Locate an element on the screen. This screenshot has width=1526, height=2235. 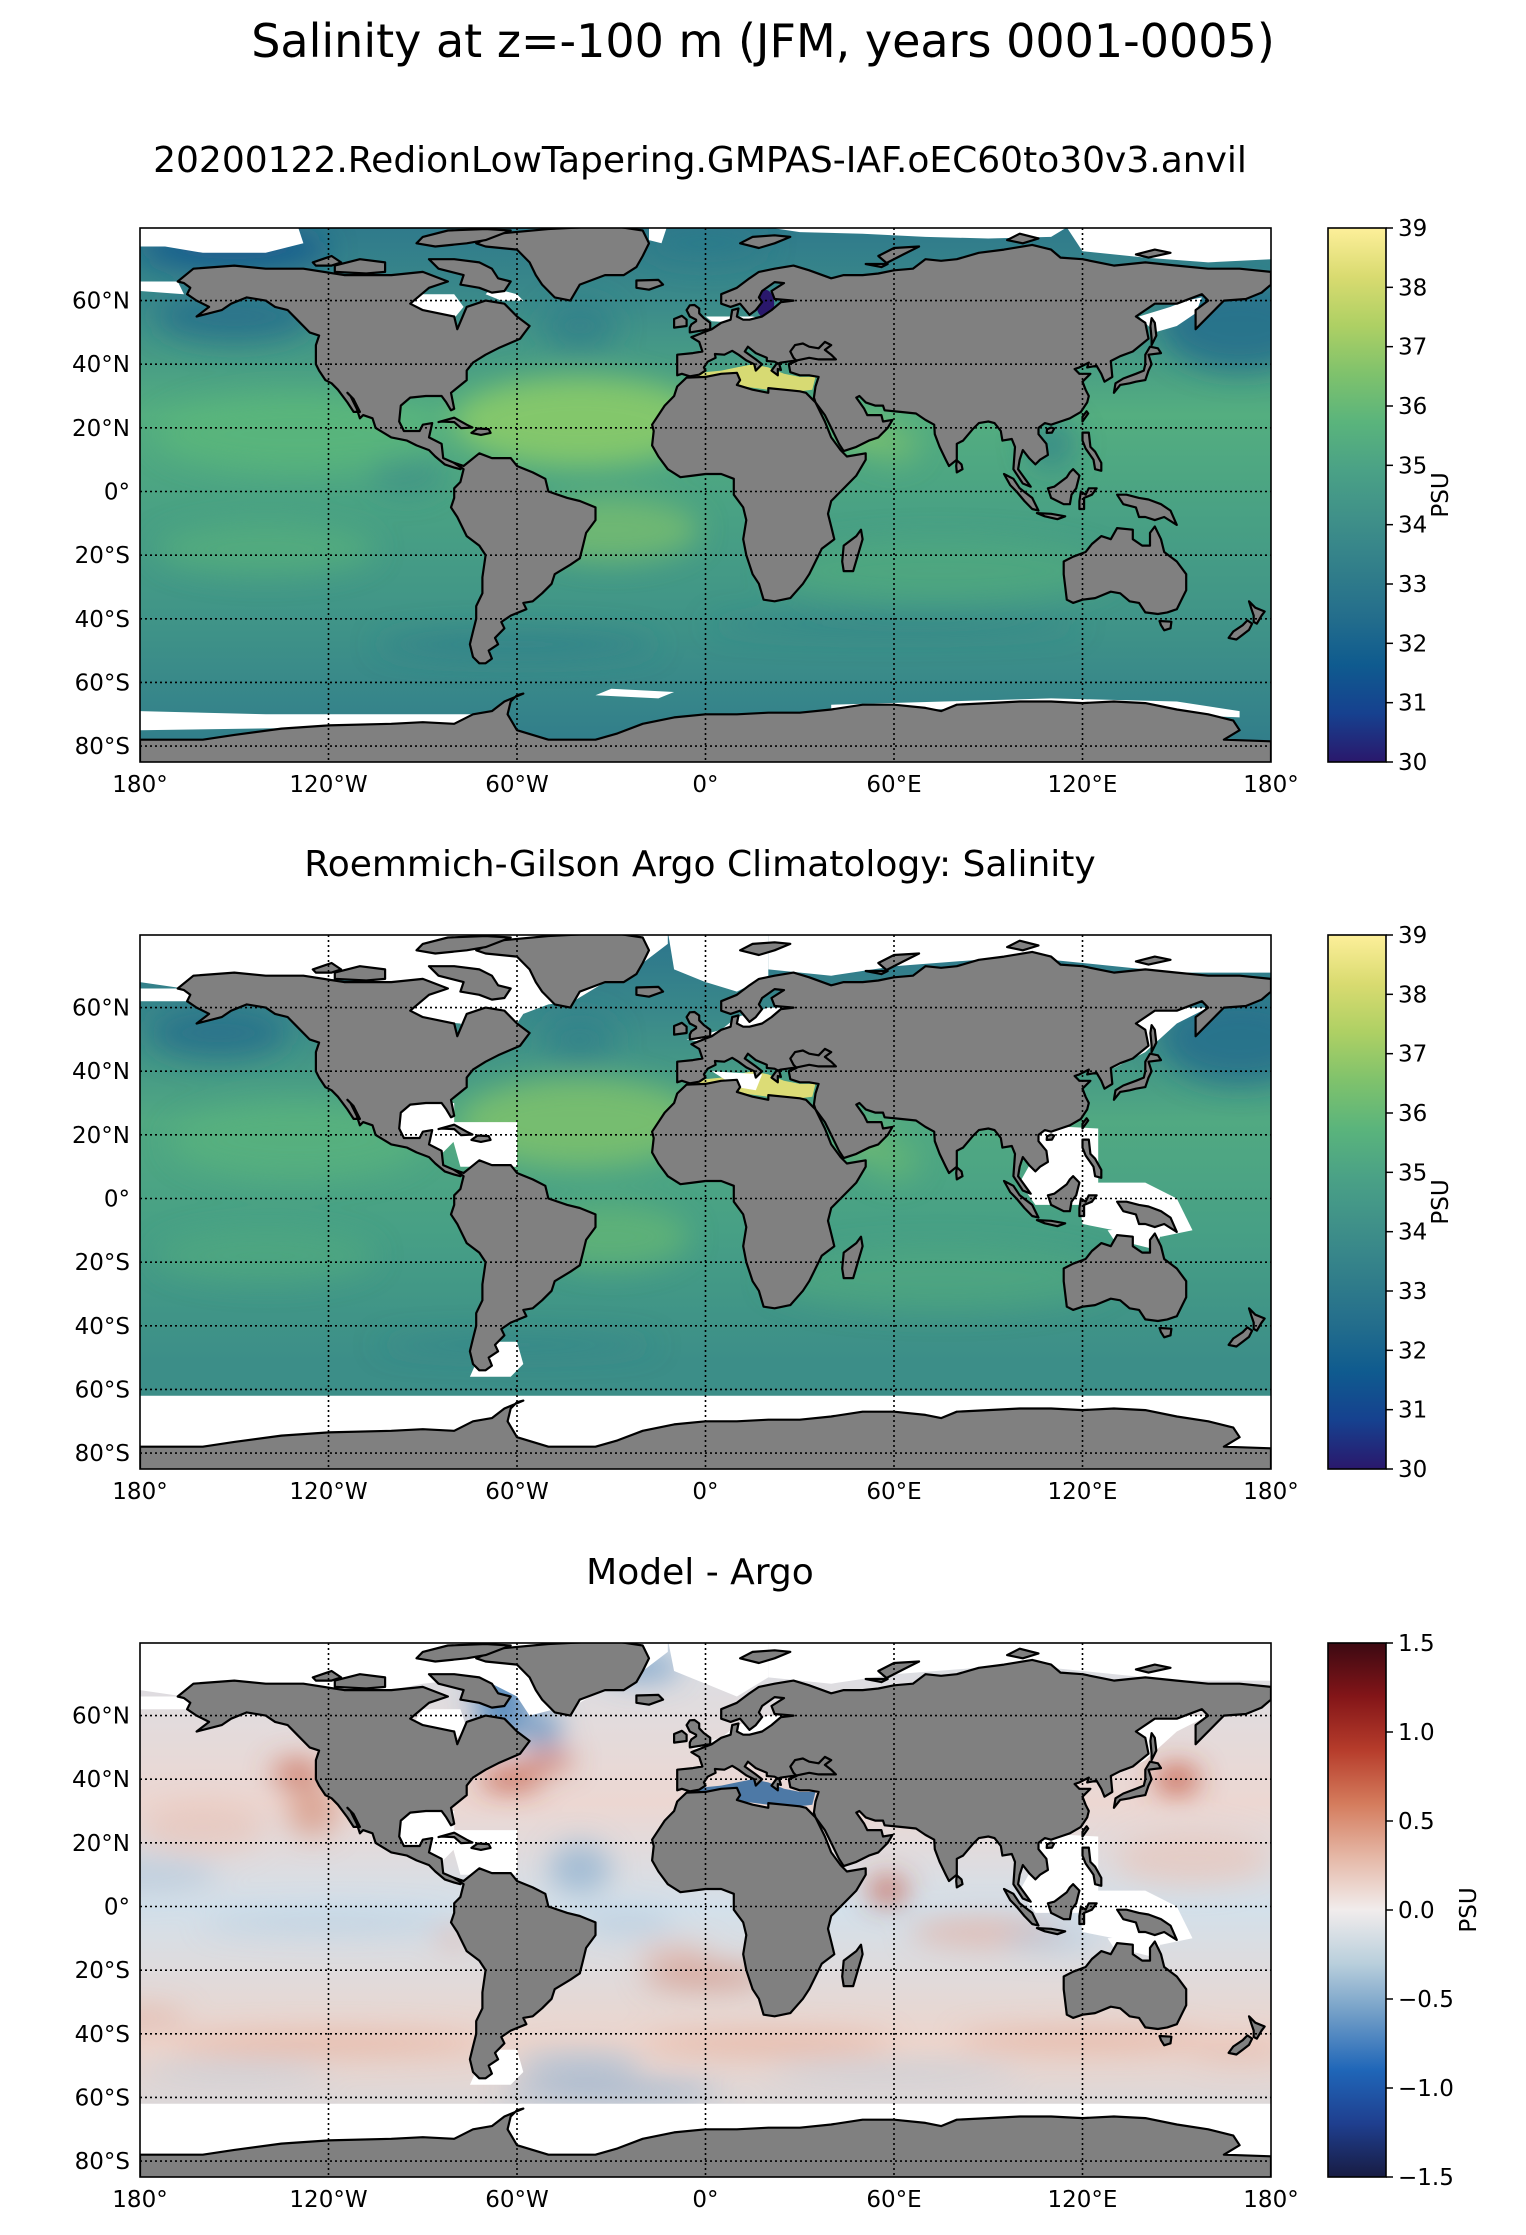
colorbar-tick-label: −1.5 is located at coordinates (1426, 2178).